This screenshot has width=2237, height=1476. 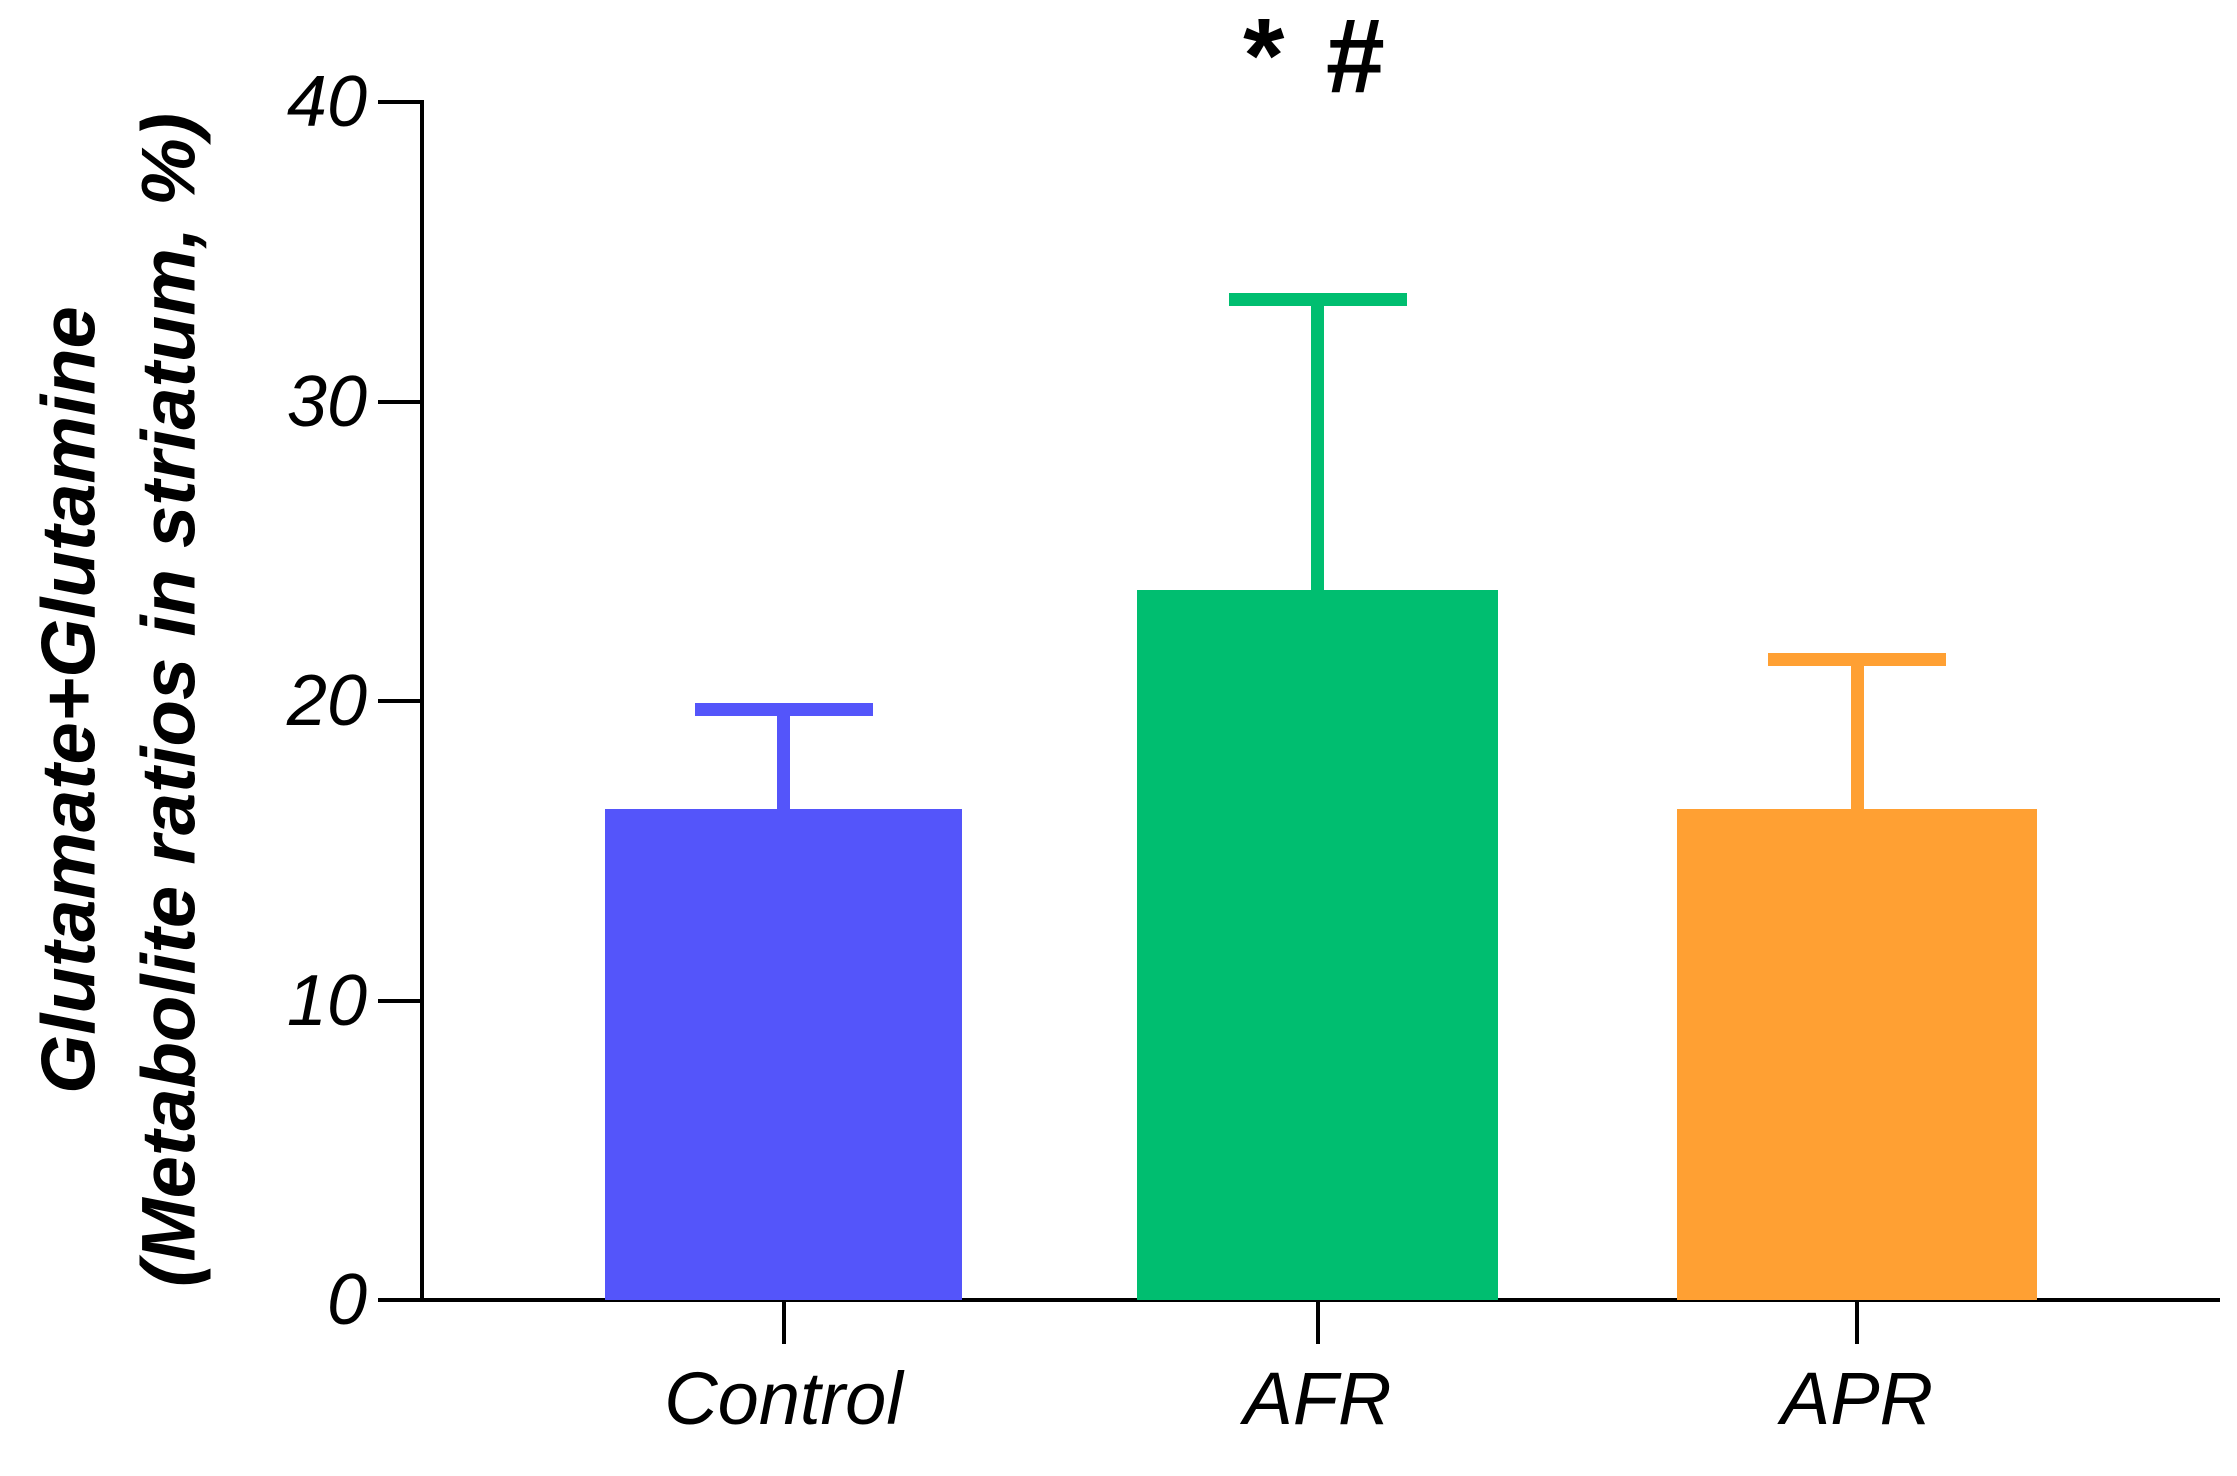 I want to click on y-tick-label: 10, so click(x=326, y=1000).